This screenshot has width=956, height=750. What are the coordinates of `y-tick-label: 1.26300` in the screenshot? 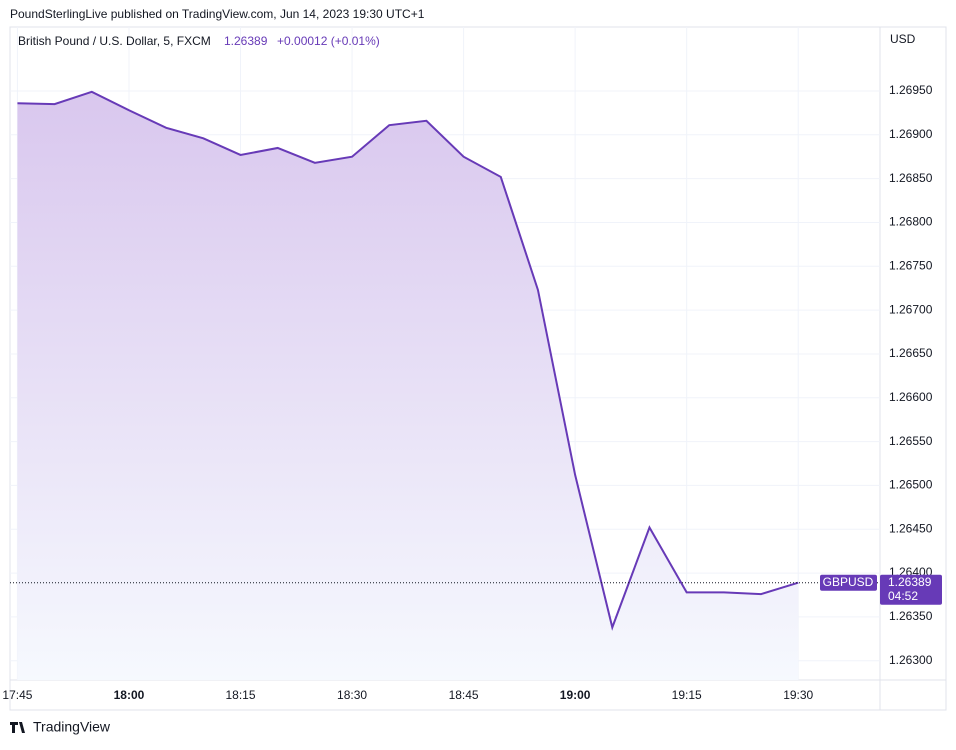 It's located at (911, 660).